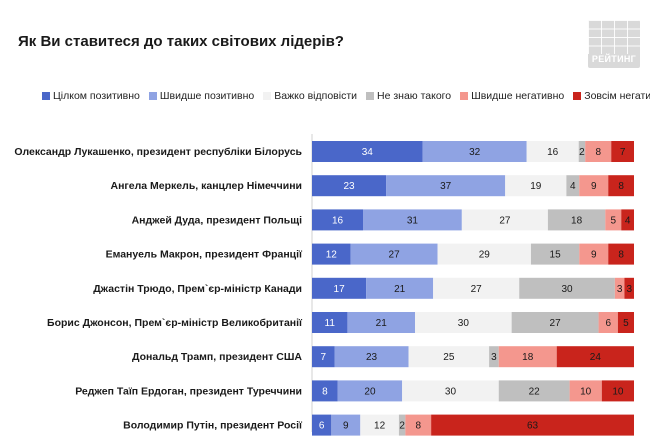 Image resolution: width=650 pixels, height=437 pixels. I want to click on data-label: 10, so click(618, 391).